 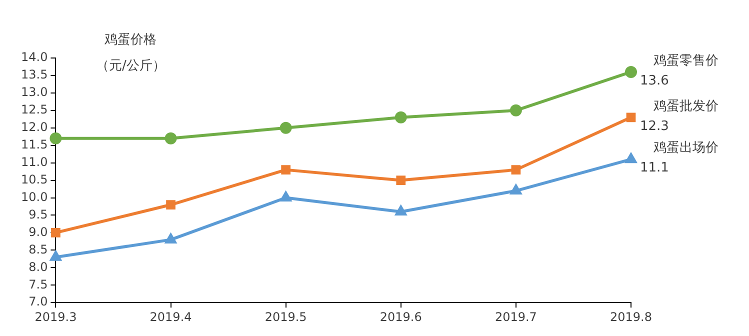 I want to click on y-tick-label: 9.5, so click(x=38, y=214).